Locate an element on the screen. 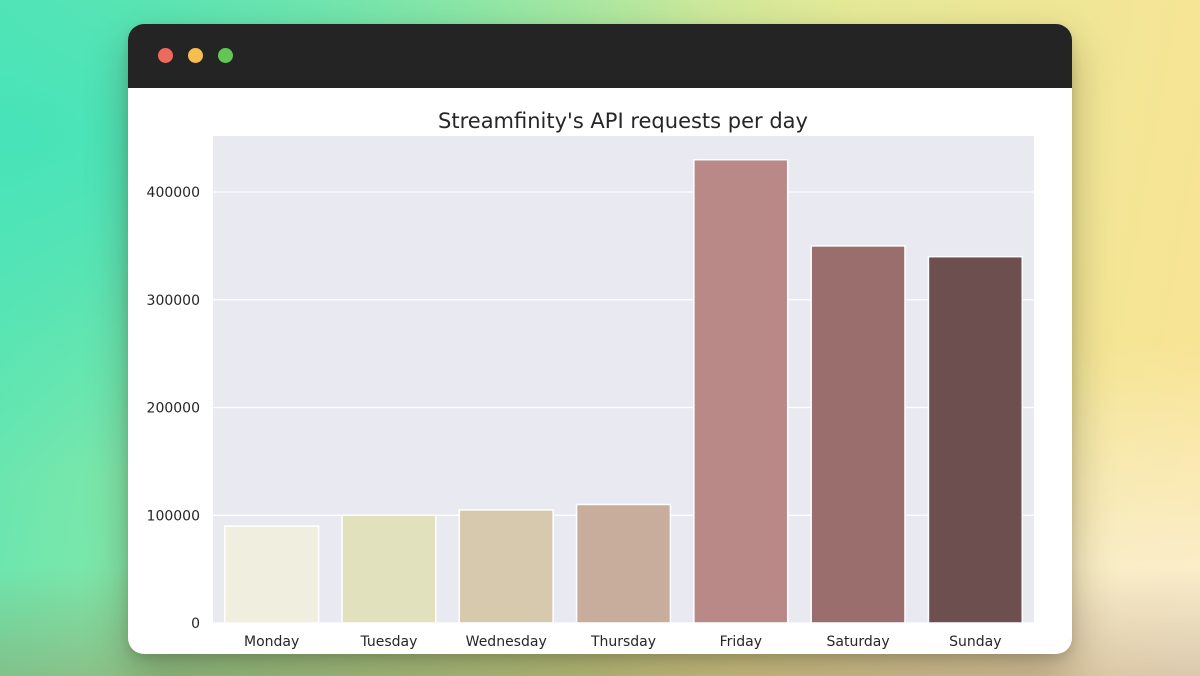 This screenshot has width=1200, height=676. y-tick-label: 400000 is located at coordinates (173, 193).